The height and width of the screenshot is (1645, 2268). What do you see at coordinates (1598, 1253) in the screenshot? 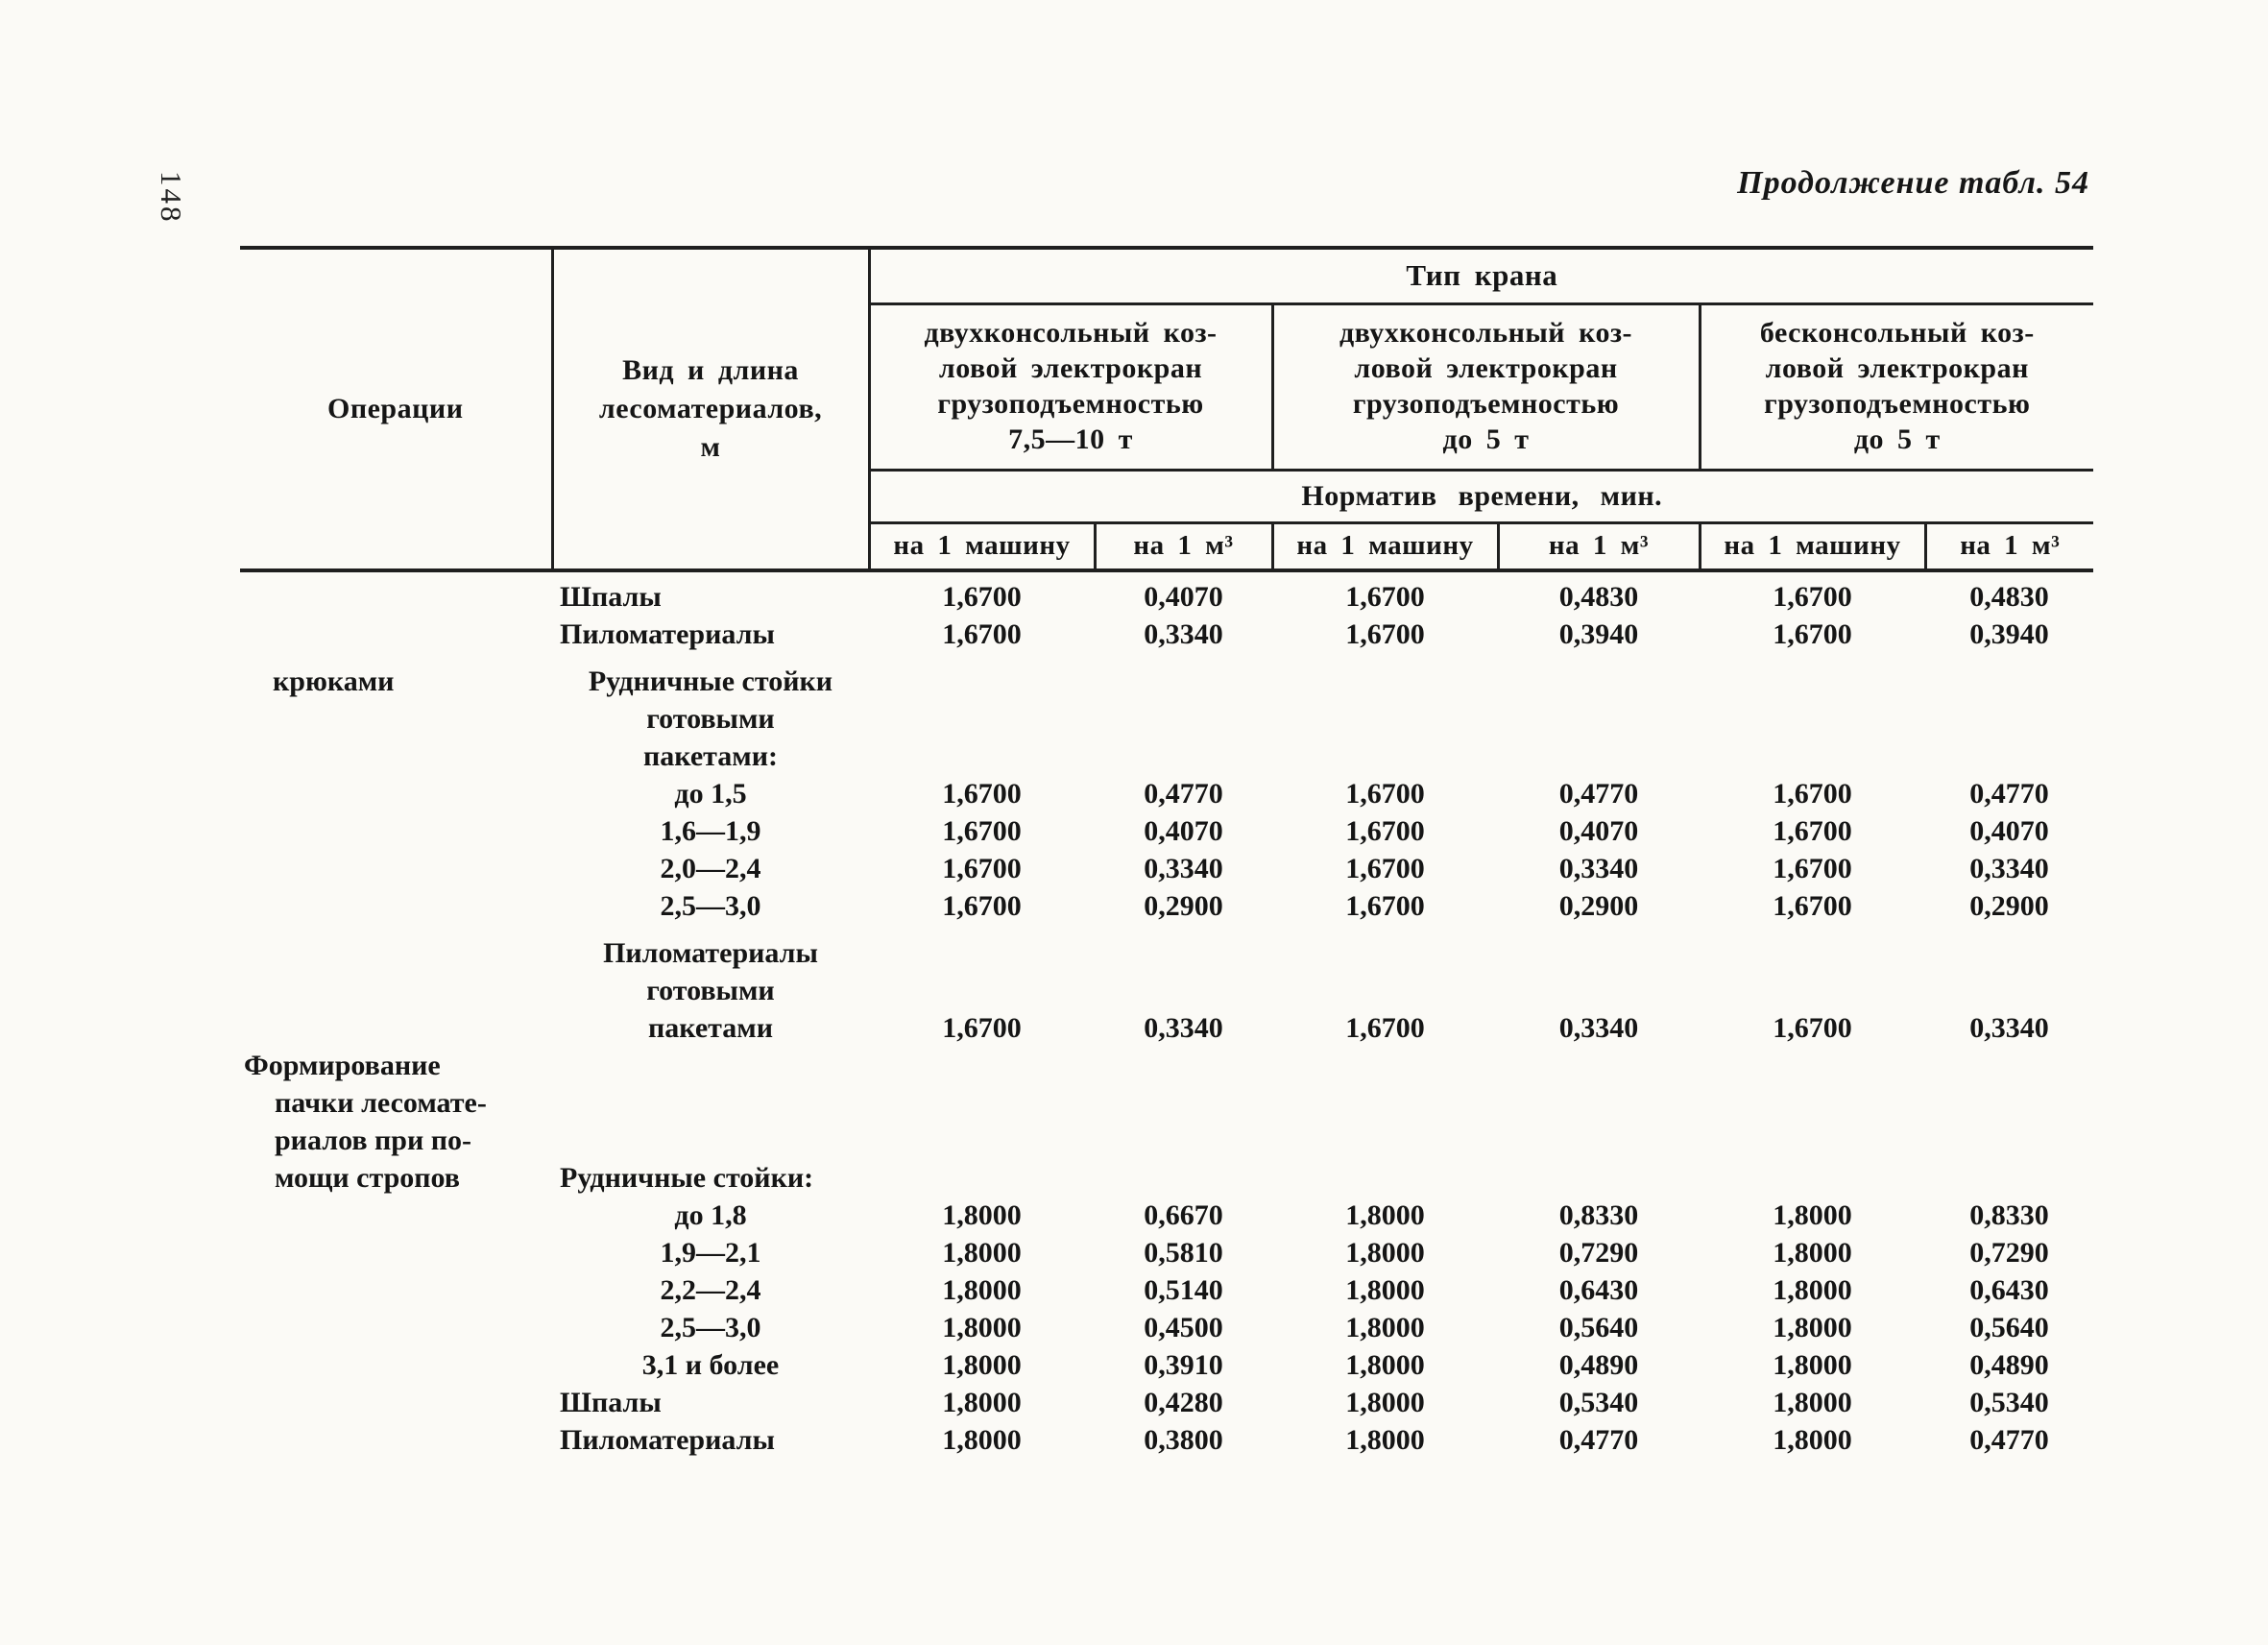
I see `time-norm-value-cell: 0,7290` at bounding box center [1598, 1253].